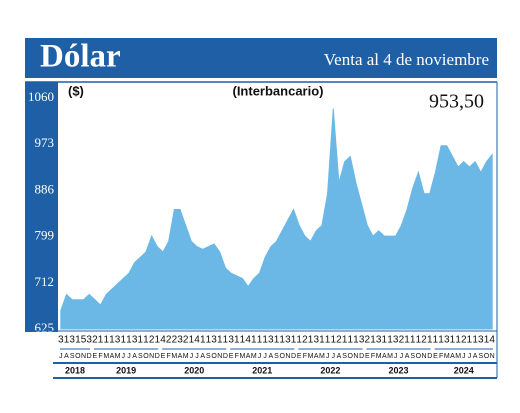 The width and height of the screenshot is (520, 413). I want to click on year-label: 2022, so click(330, 370).